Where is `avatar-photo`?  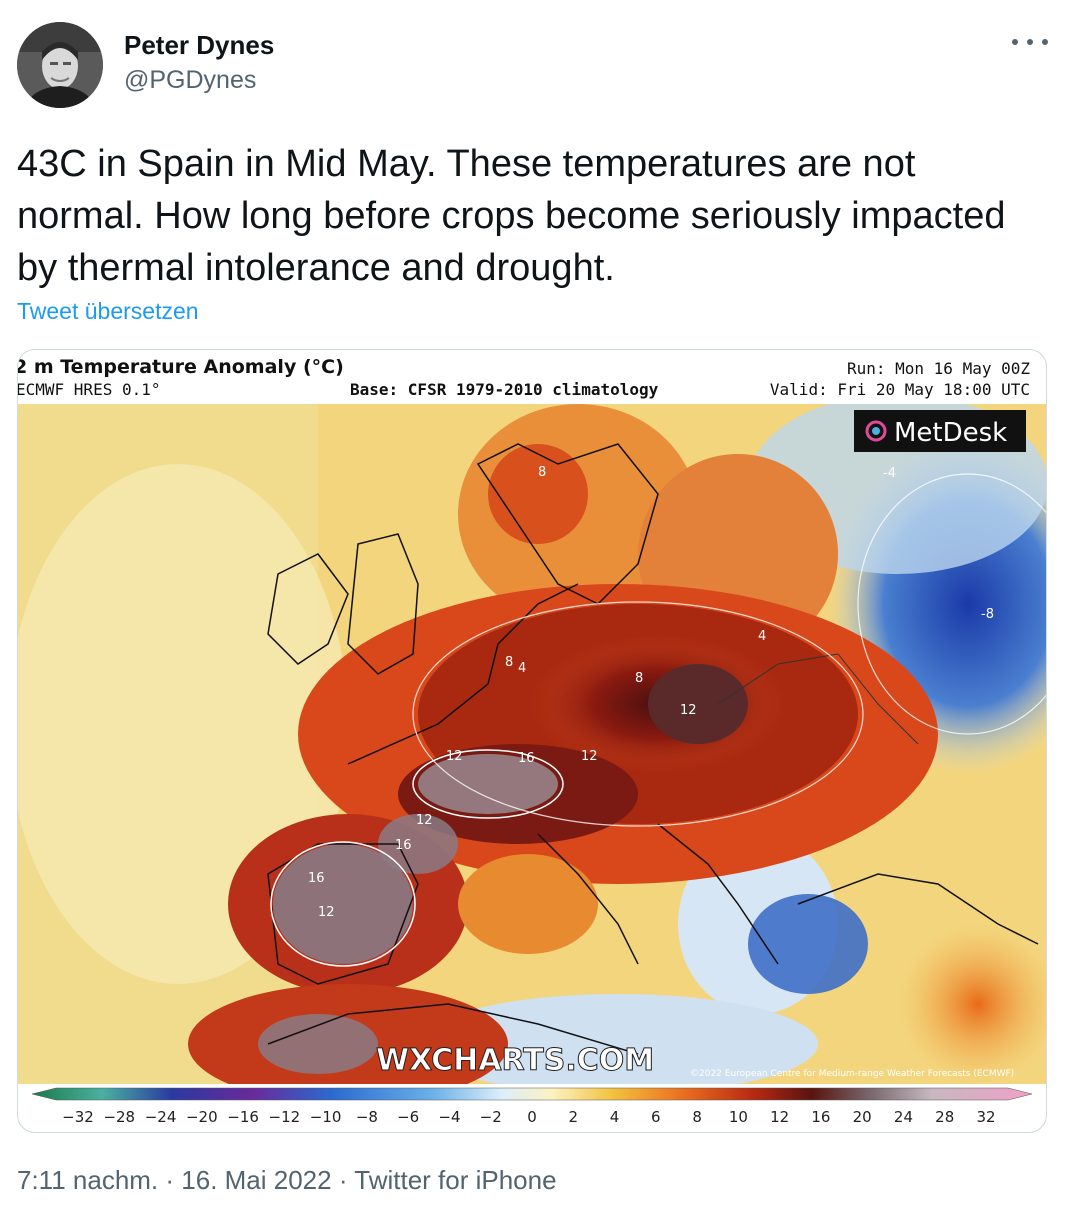 avatar-photo is located at coordinates (60, 65).